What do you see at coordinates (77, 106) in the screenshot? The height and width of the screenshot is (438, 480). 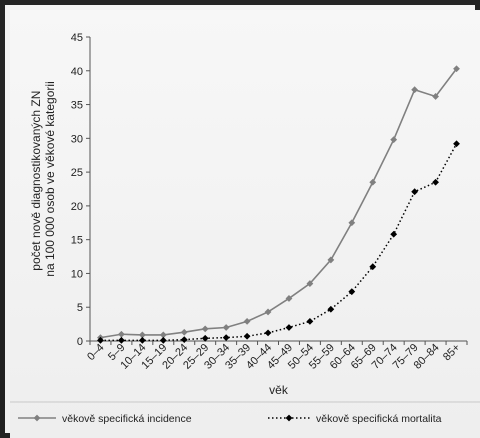 I see `y-tick-label: 35` at bounding box center [77, 106].